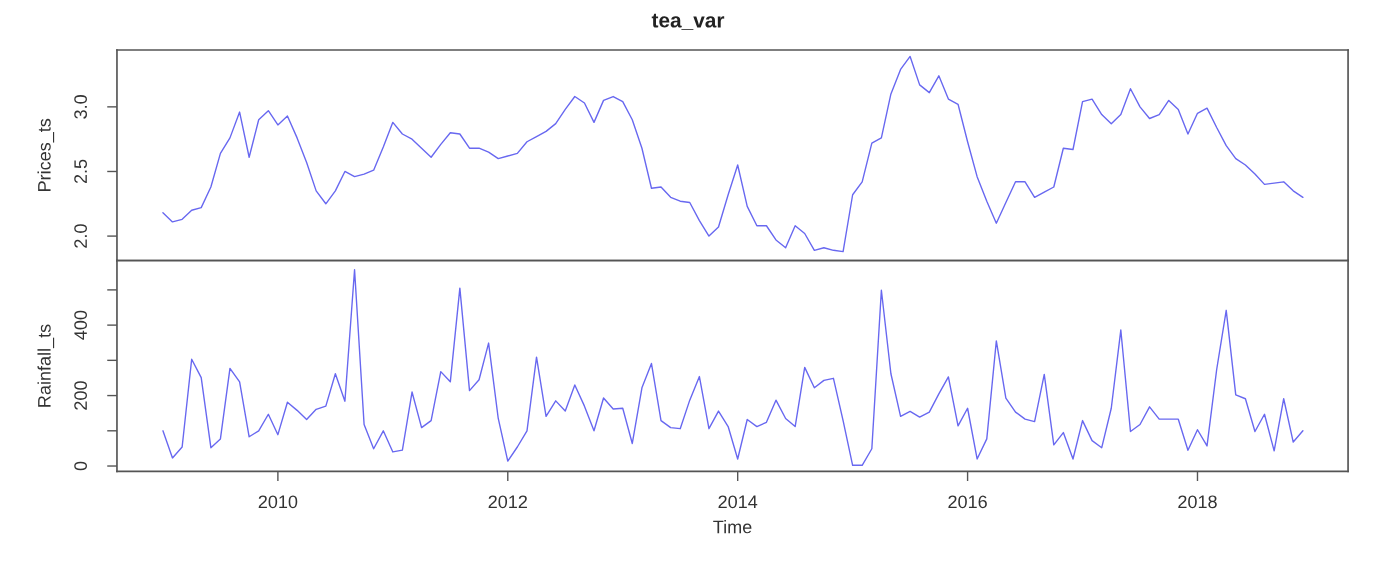 This screenshot has width=1376, height=580. I want to click on y-tick-label: 2.5, so click(80, 171).